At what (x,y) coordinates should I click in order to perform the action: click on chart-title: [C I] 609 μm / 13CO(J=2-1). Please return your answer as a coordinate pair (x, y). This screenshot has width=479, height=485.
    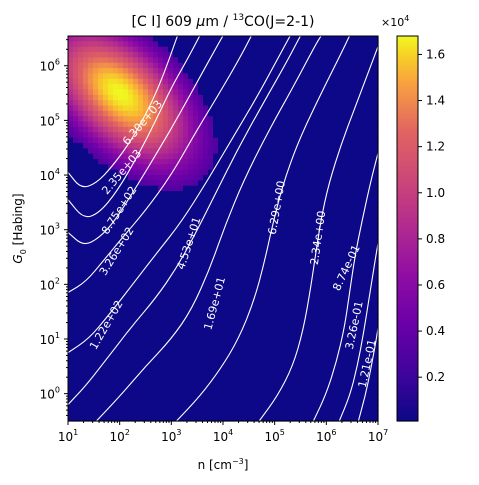
    Looking at the image, I should click on (223, 21).